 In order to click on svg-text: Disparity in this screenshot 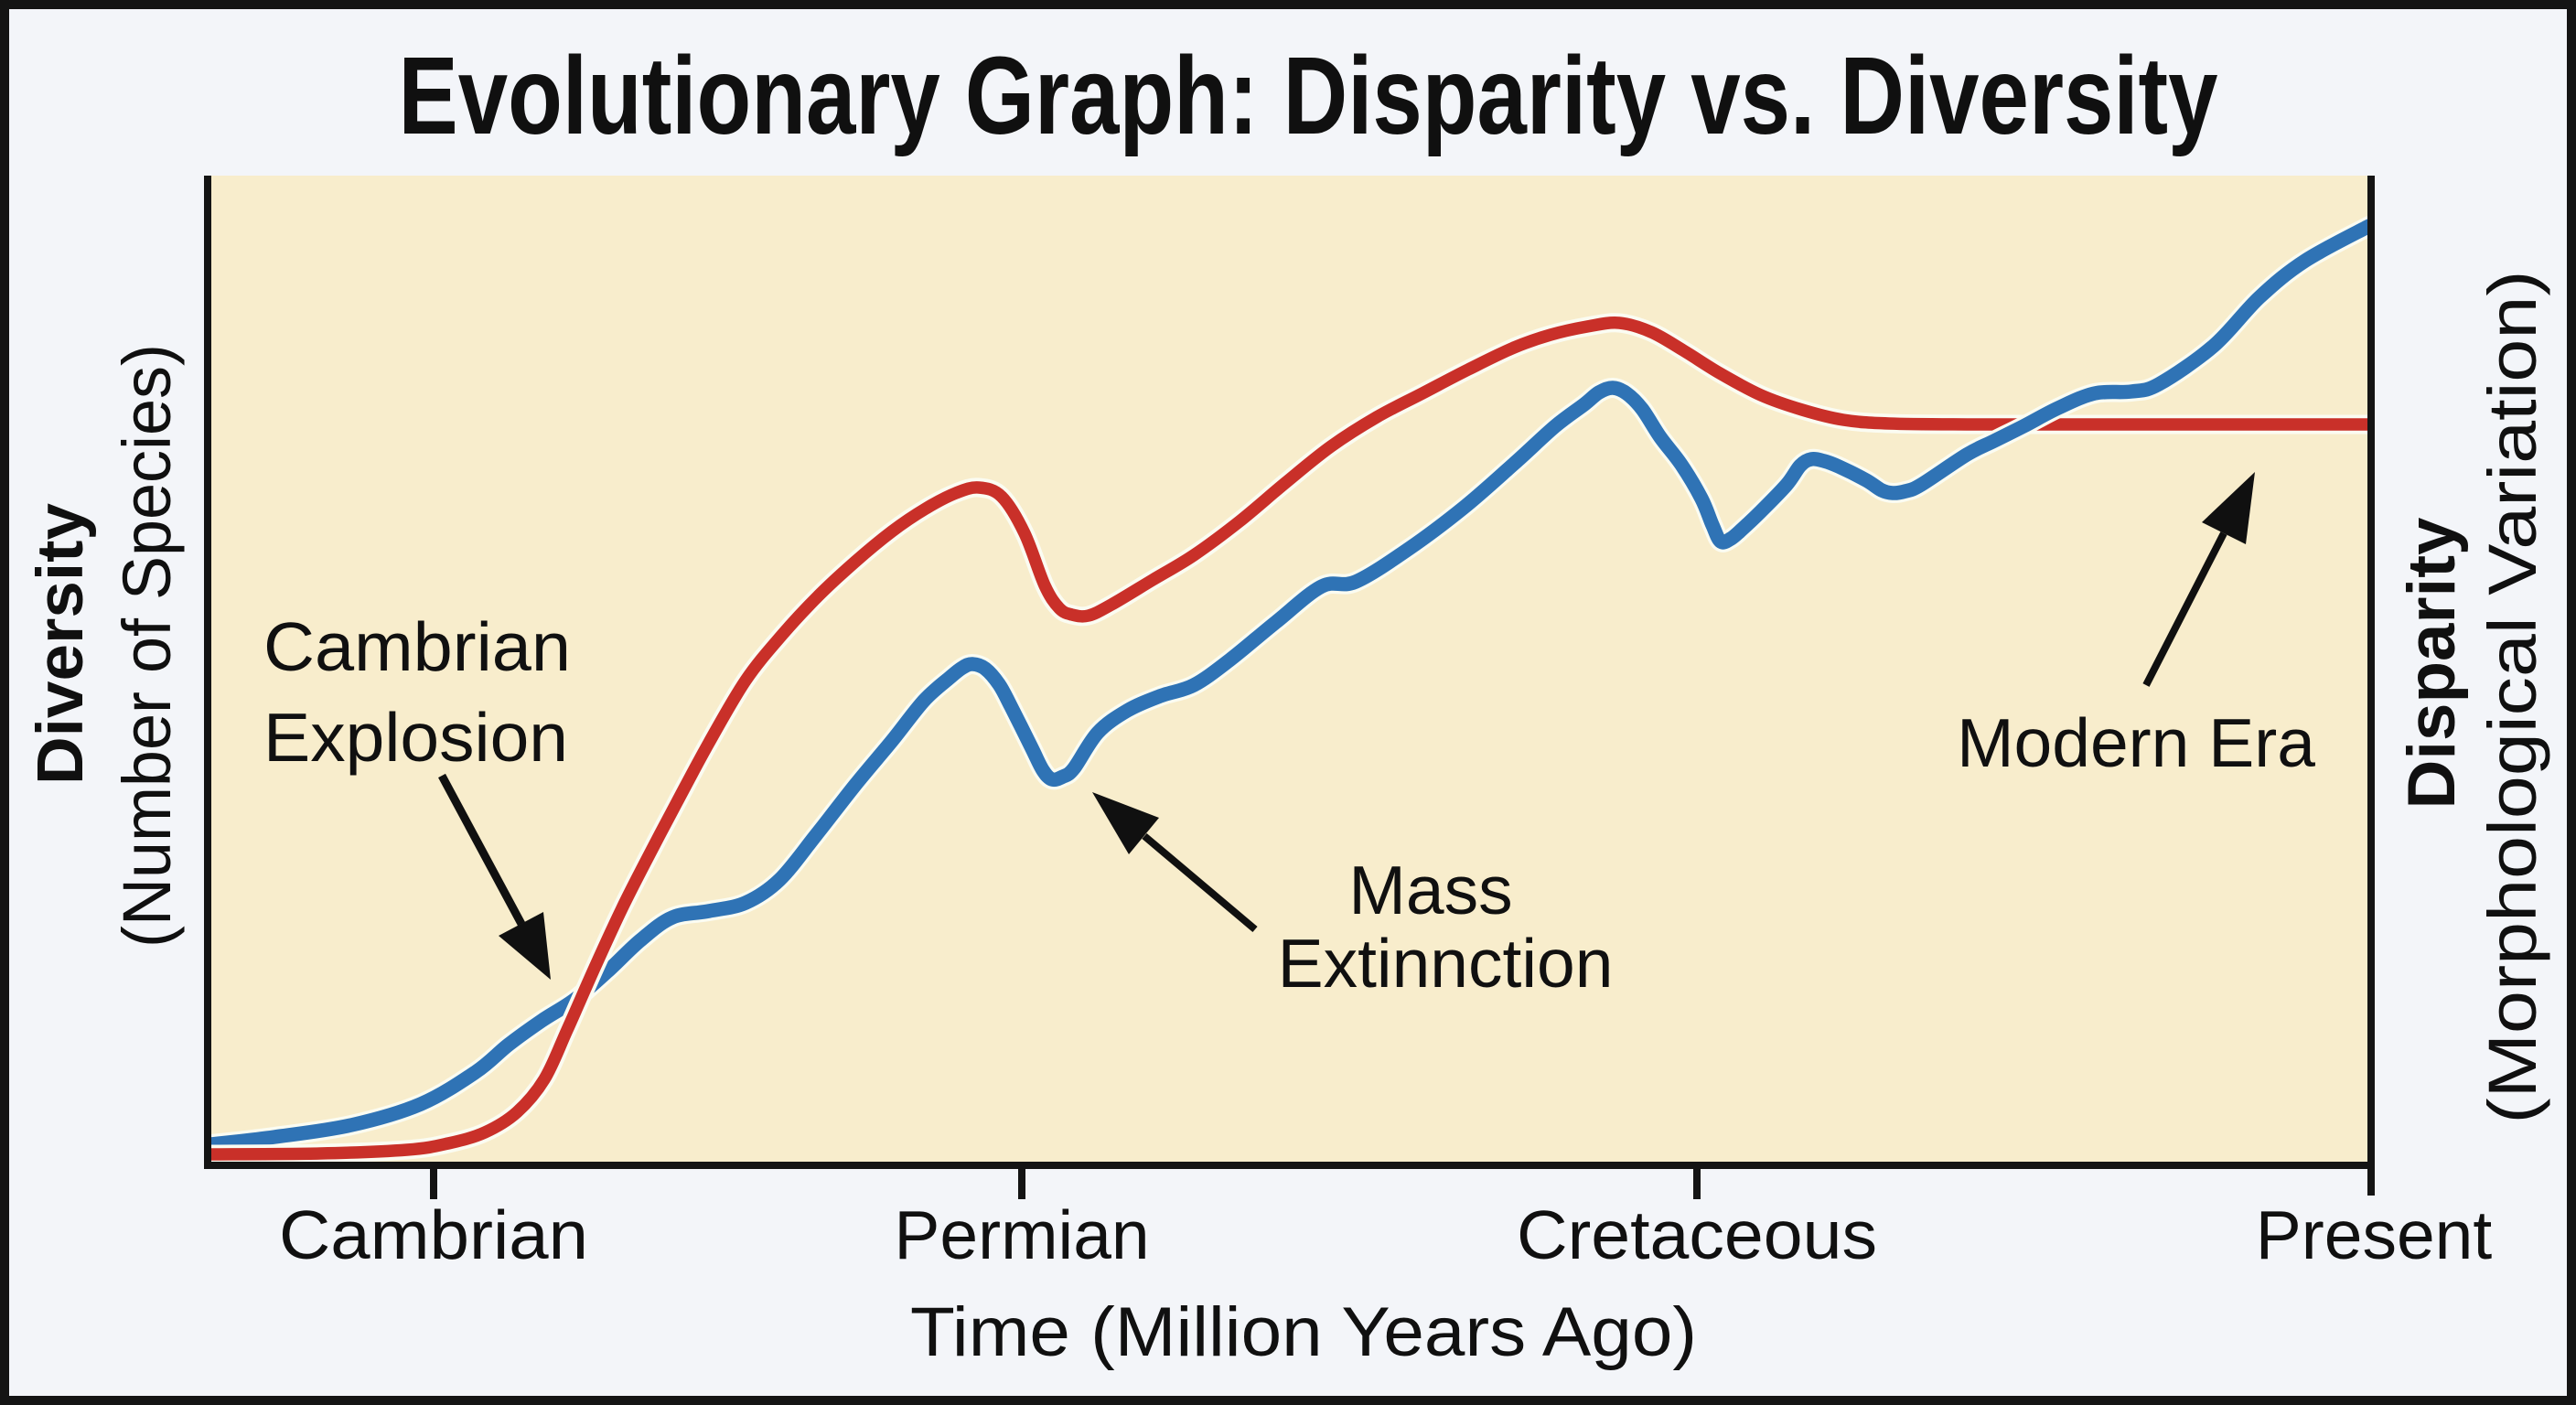, I will do `click(2432, 663)`.